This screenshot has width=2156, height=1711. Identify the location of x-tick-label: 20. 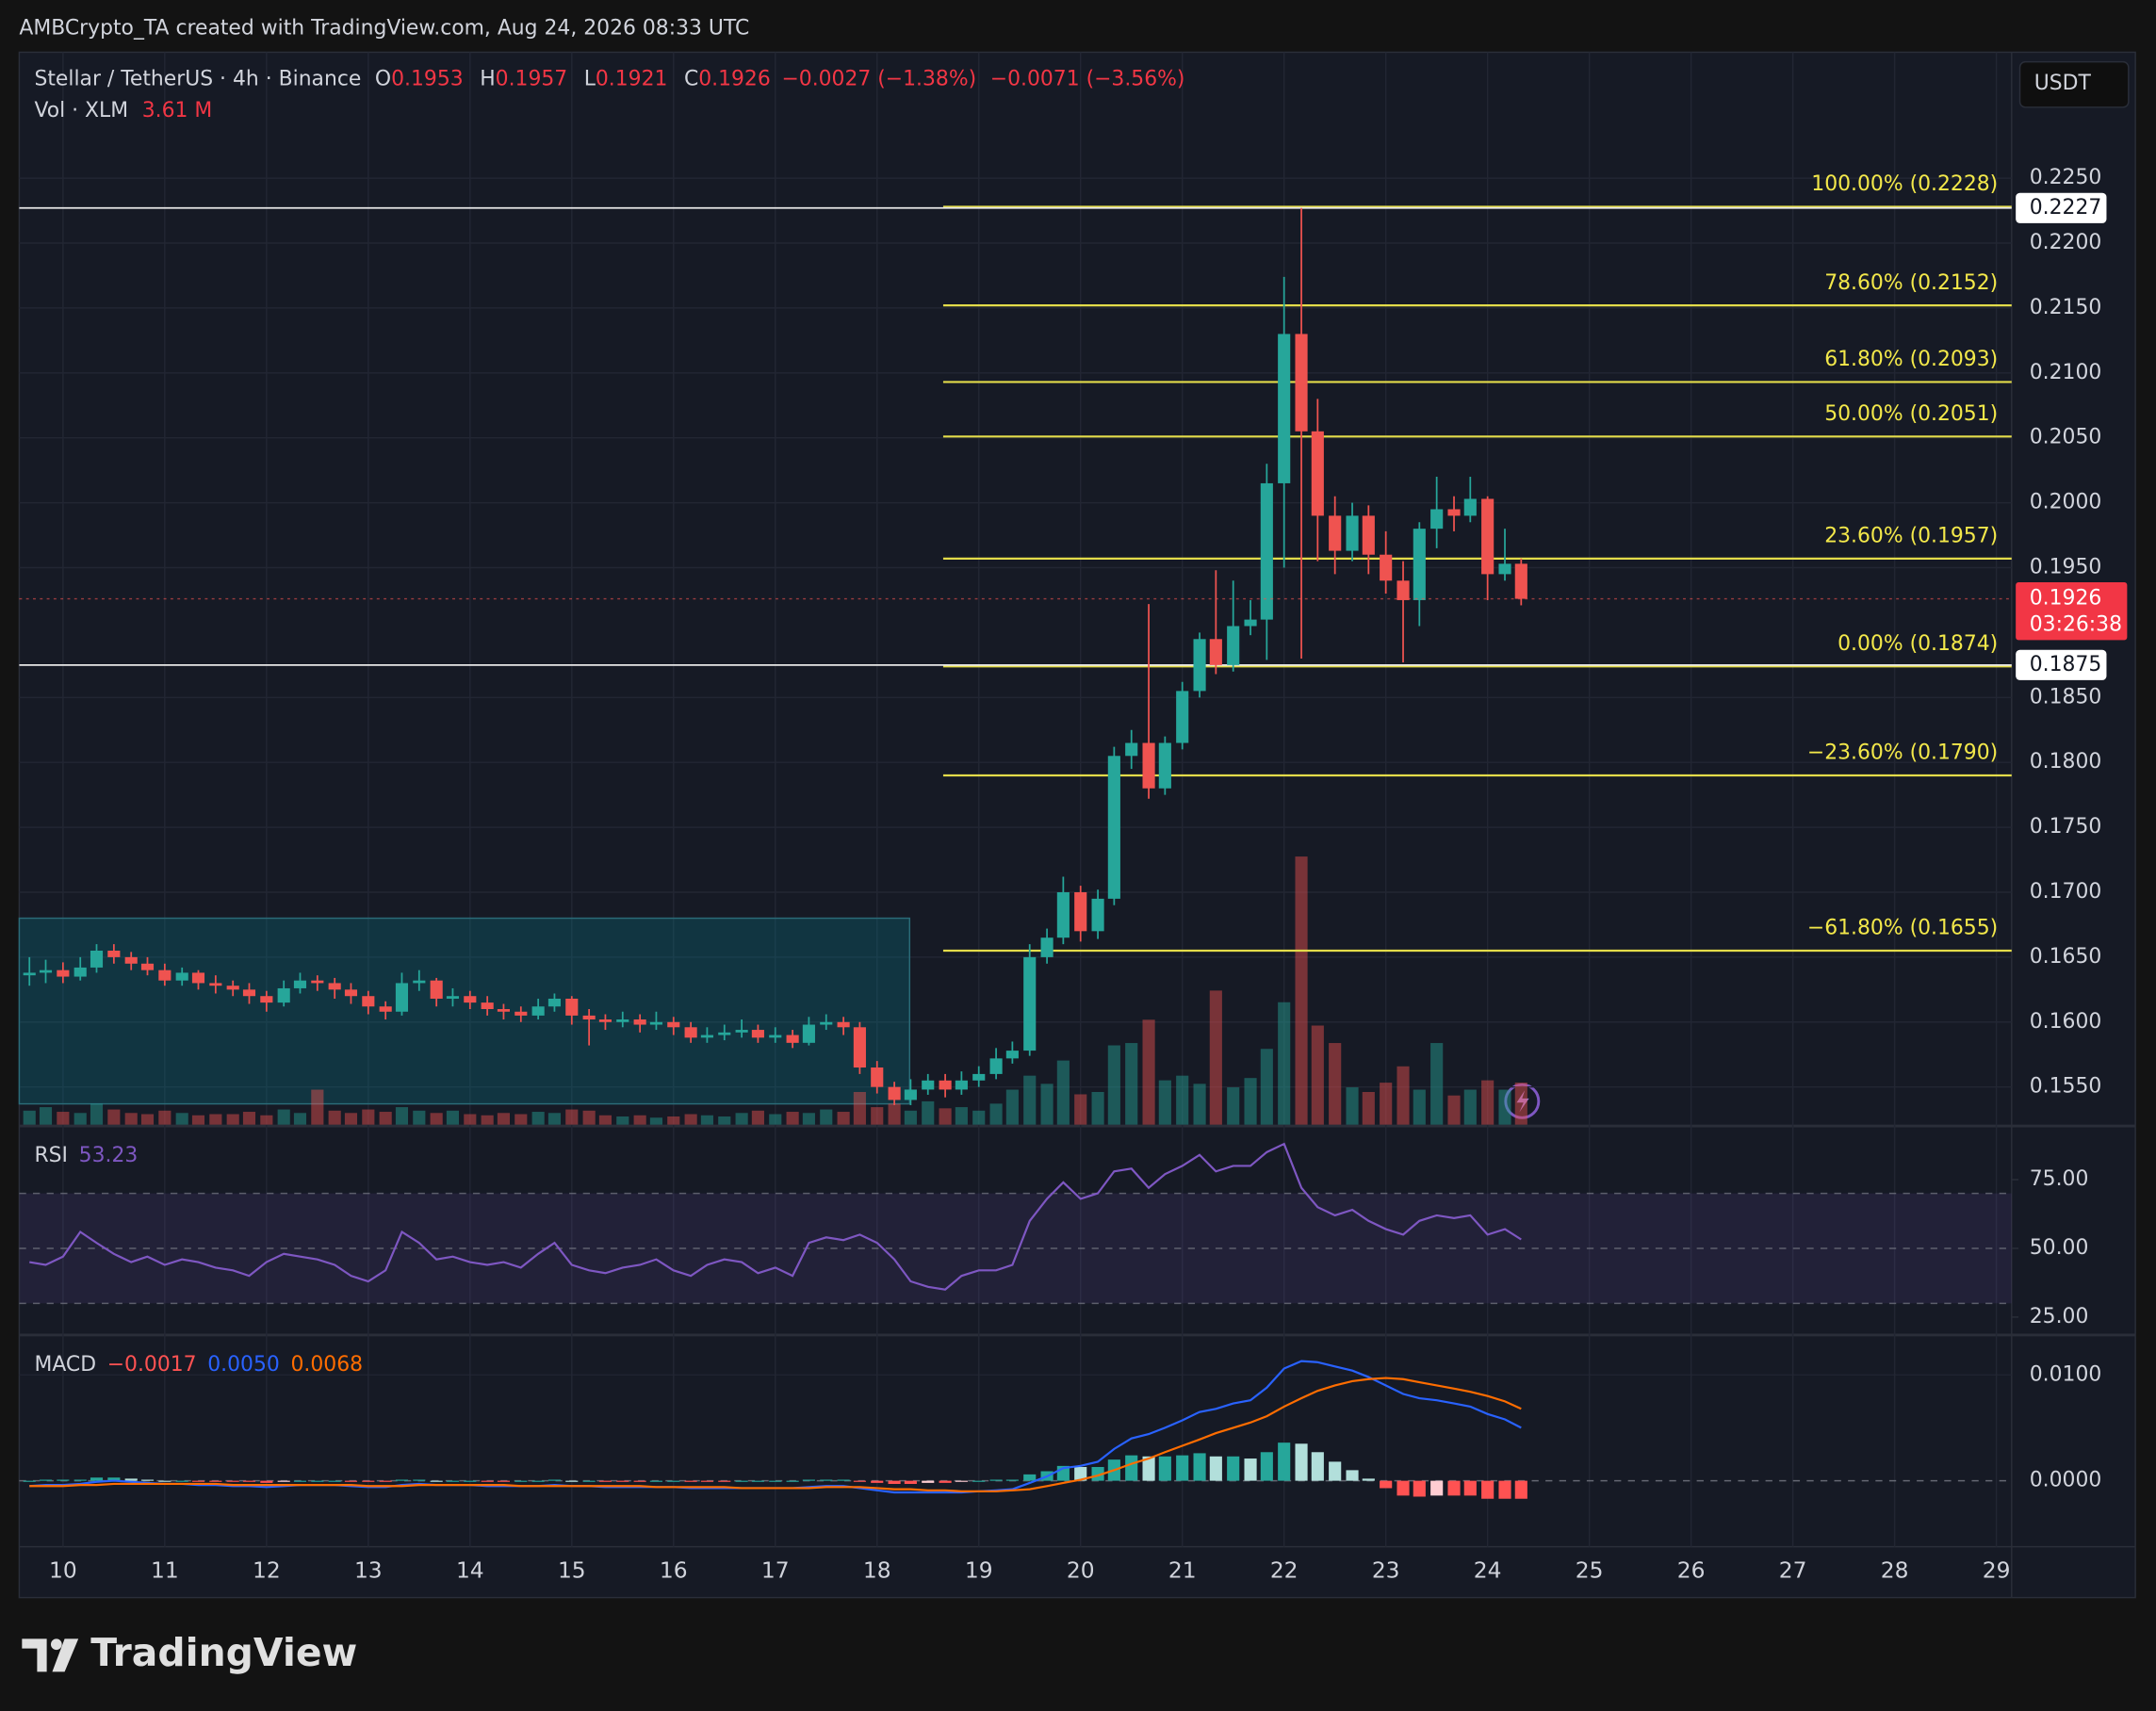
(1081, 1570).